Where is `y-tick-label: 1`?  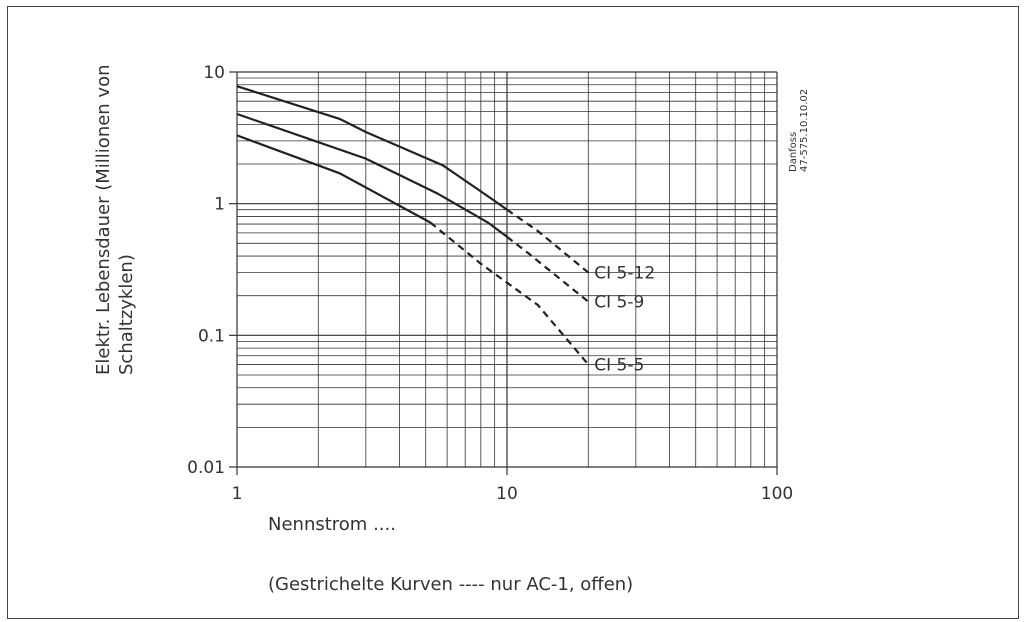 y-tick-label: 1 is located at coordinates (219, 205).